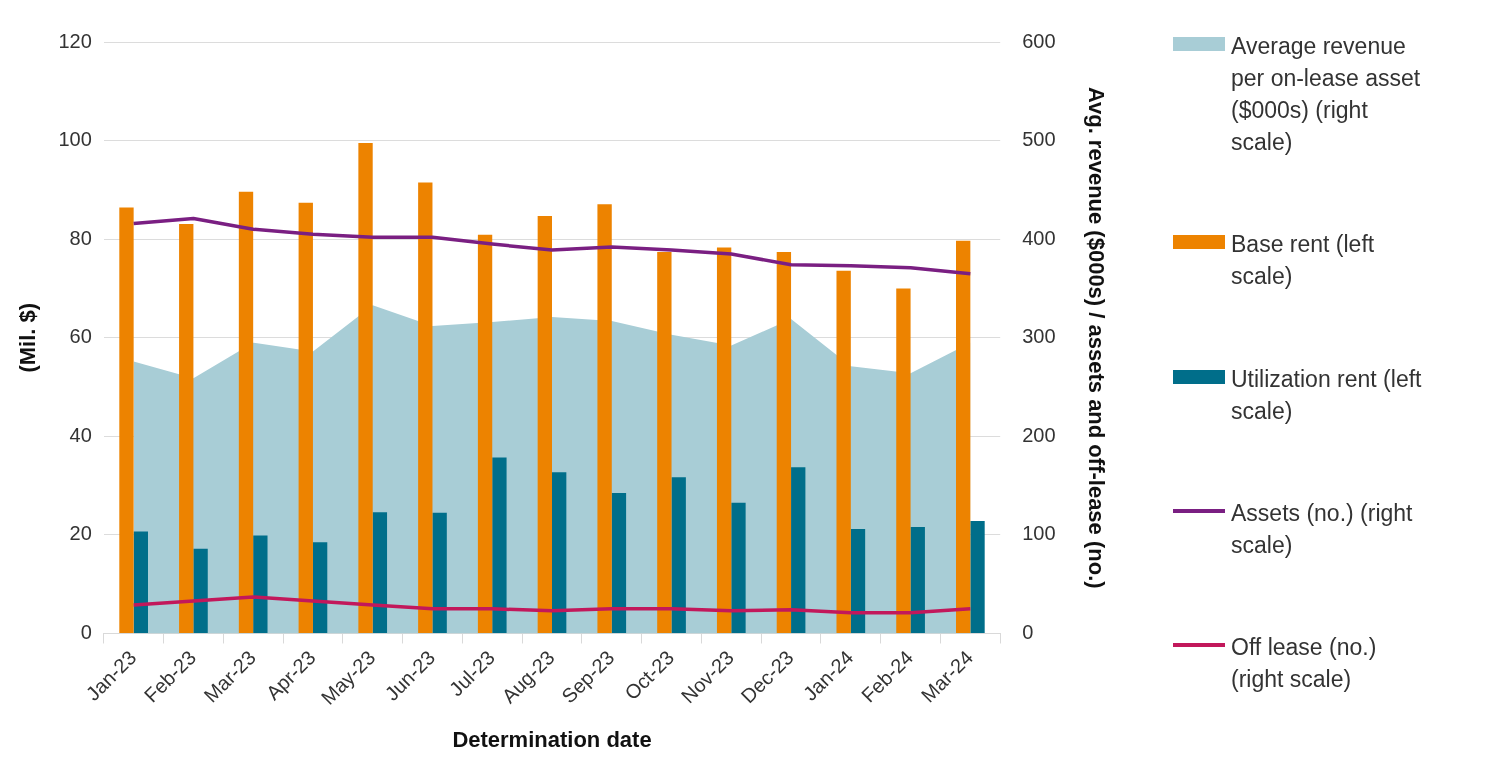  I want to click on y-tick-label: 0, so click(86, 631).